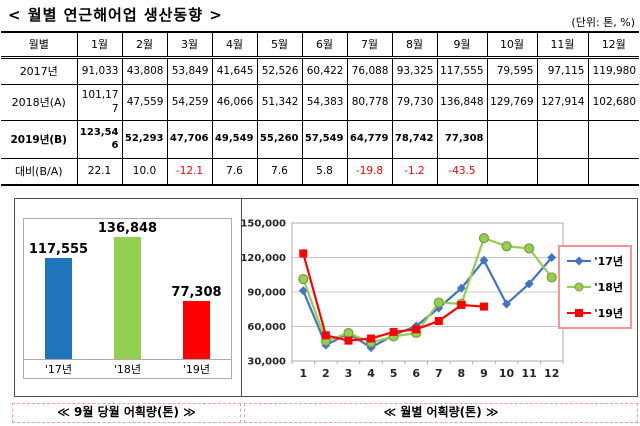 The image size is (640, 426). I want to click on row-label: 2019년(B), so click(39, 139).